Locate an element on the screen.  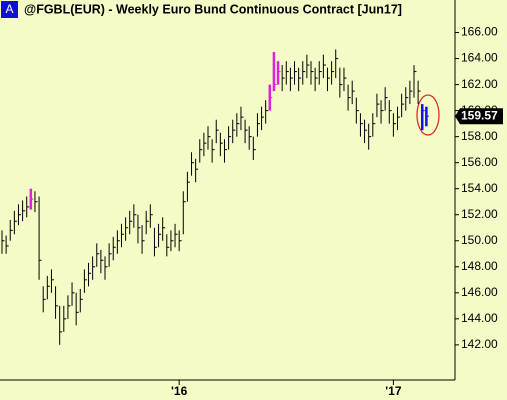
y-tick-label: 146.00 is located at coordinates (479, 292).